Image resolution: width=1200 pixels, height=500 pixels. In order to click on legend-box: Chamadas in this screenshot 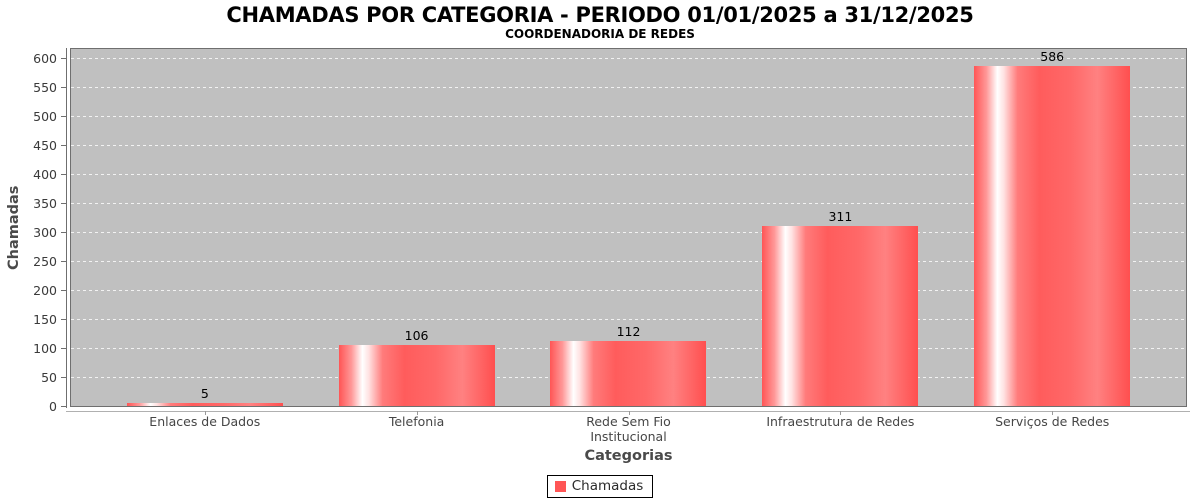, I will do `click(600, 486)`.